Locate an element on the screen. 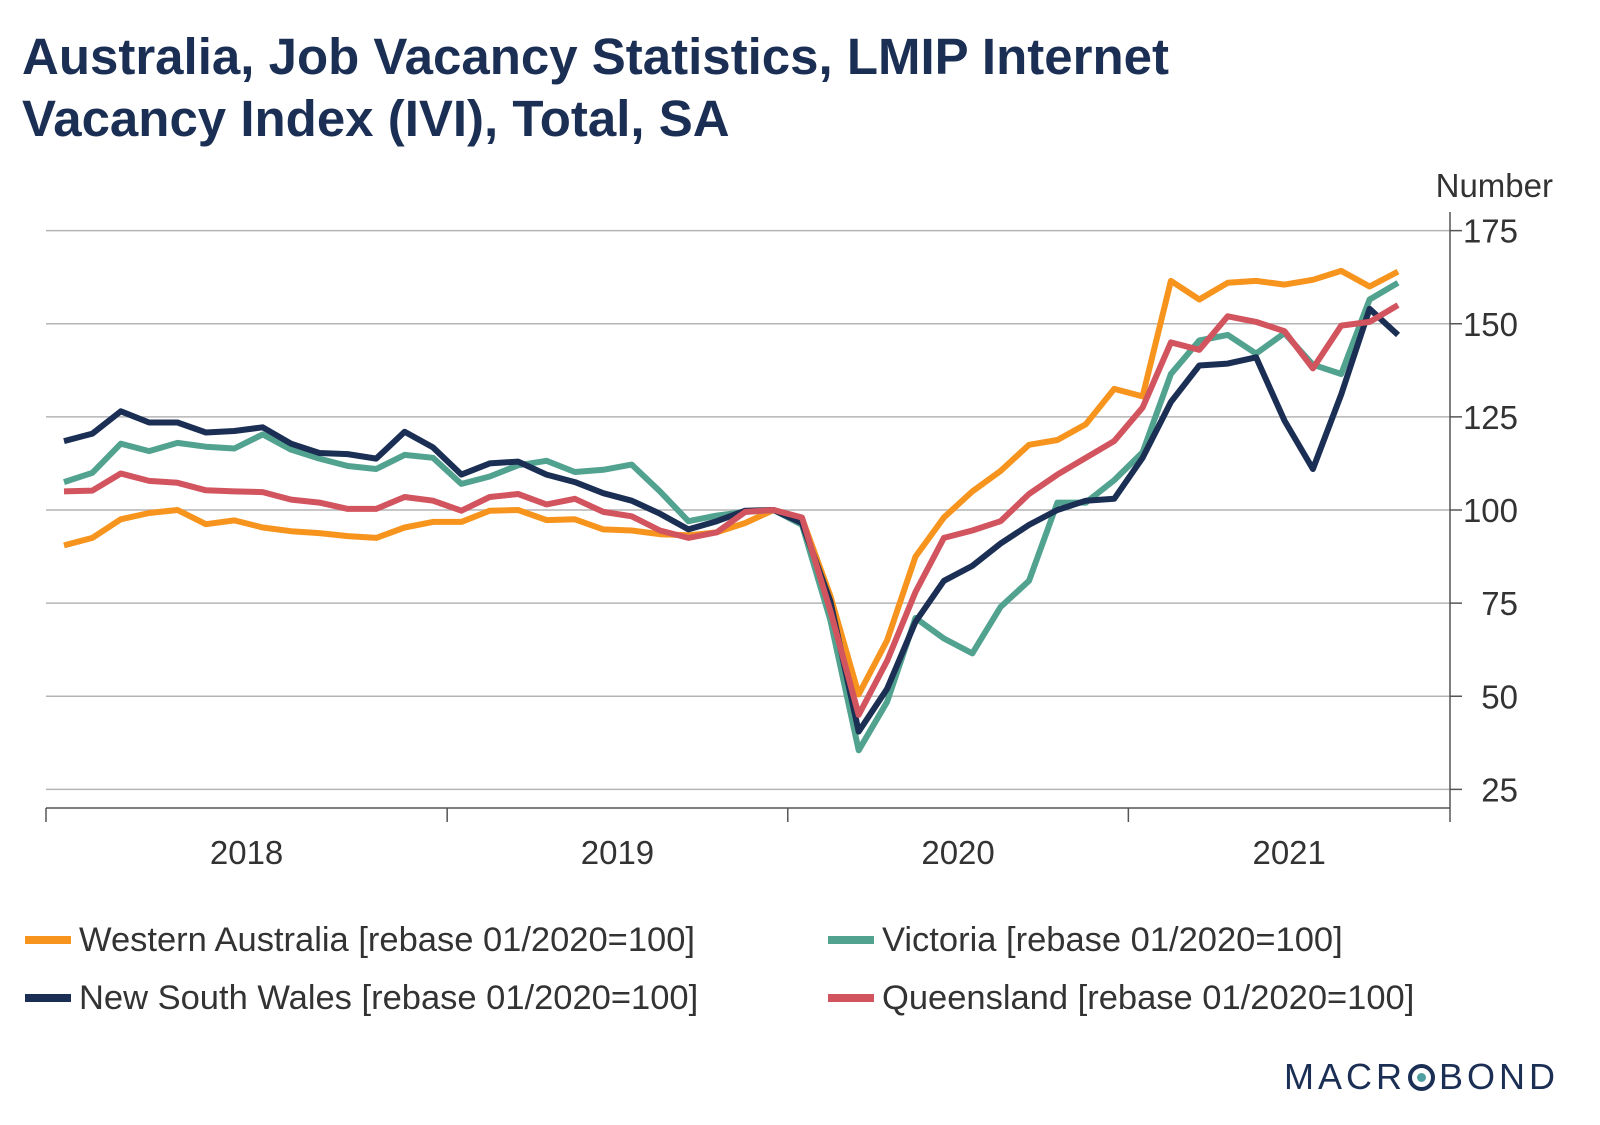 The width and height of the screenshot is (1600, 1125). legend-swatch-new-south-wales is located at coordinates (48, 998).